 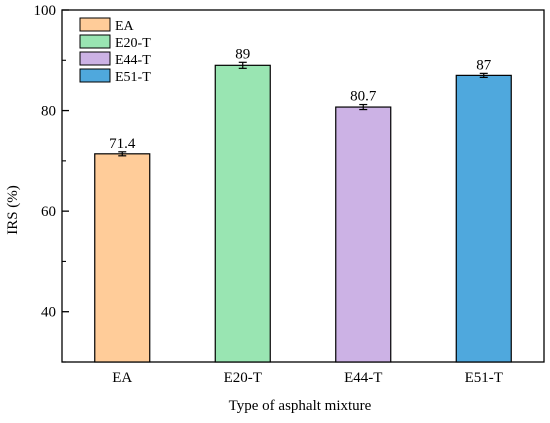 What do you see at coordinates (125, 26) in the screenshot?
I see `legend-label: EA` at bounding box center [125, 26].